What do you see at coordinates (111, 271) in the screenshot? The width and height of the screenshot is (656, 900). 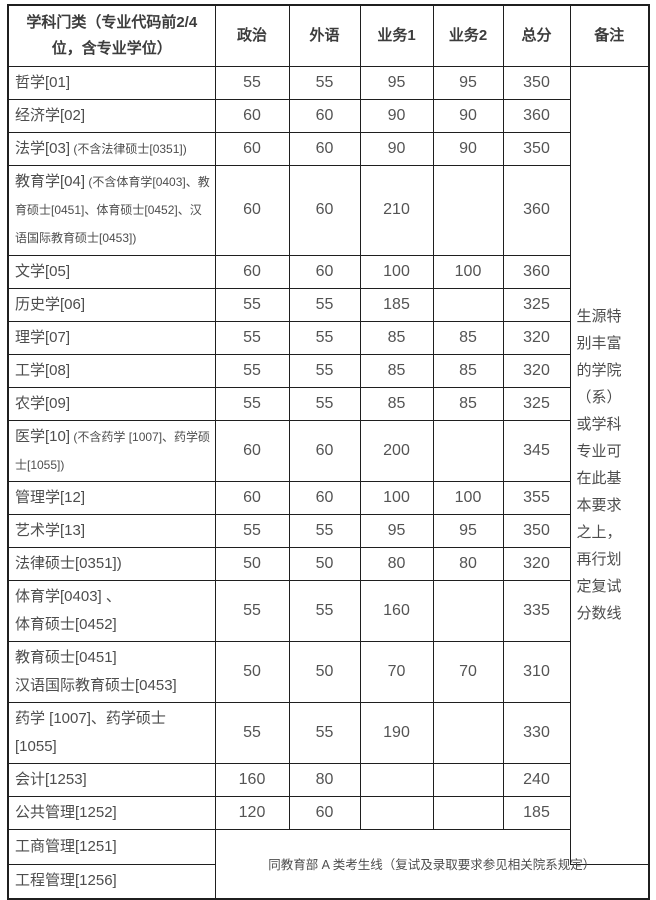 I see `subject-cell: 文学[05]` at bounding box center [111, 271].